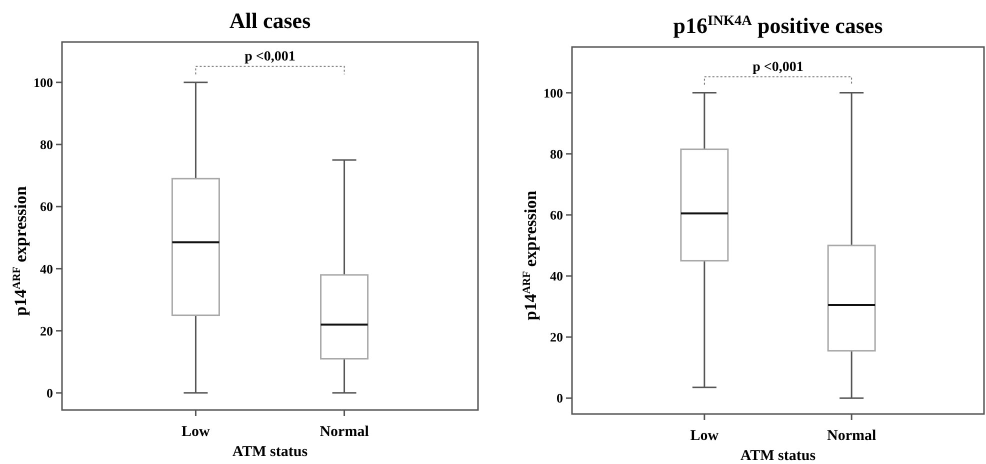 This screenshot has width=986, height=464. Describe the element at coordinates (270, 20) in the screenshot. I see `chart-title: All cases` at that location.